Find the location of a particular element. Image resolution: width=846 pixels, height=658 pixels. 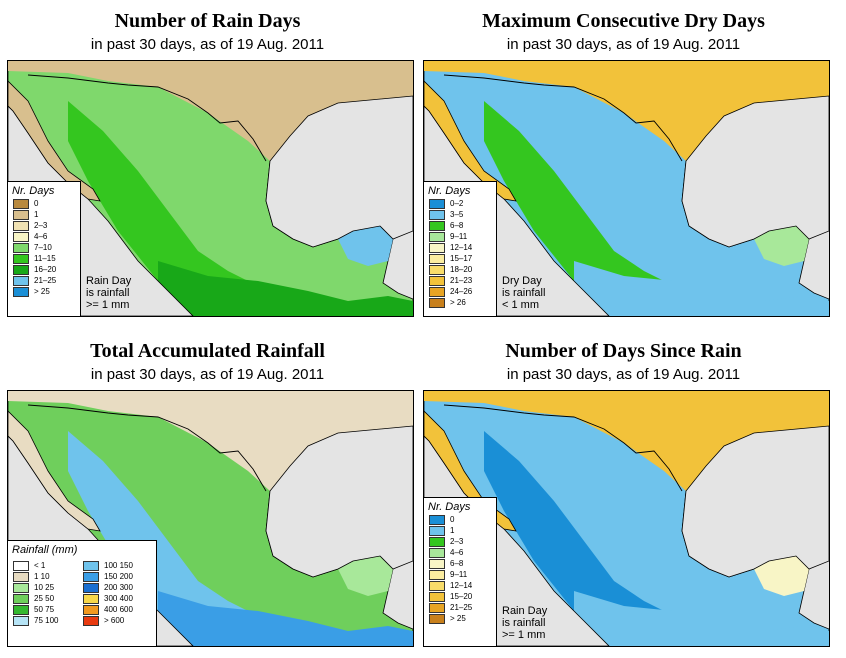

legend-entry: 3–5 is located at coordinates (460, 215).